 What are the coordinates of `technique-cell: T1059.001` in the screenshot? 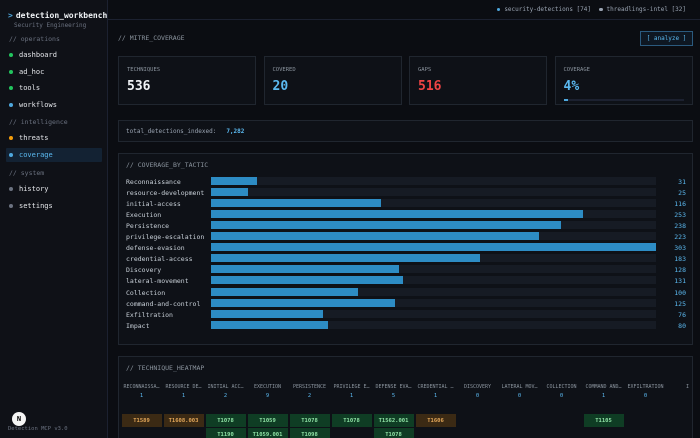 It's located at (267, 433).